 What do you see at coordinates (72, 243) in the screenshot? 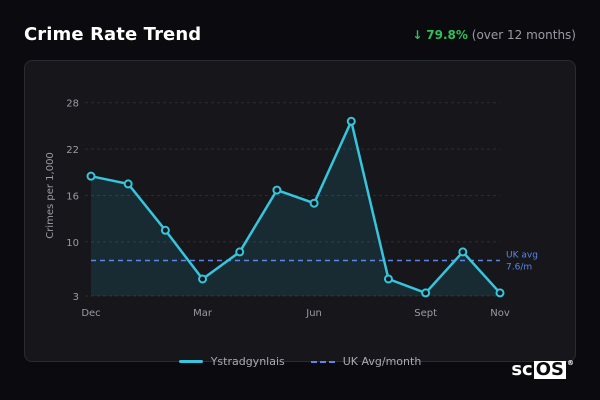
I see `y-tick-label: 10` at bounding box center [72, 243].